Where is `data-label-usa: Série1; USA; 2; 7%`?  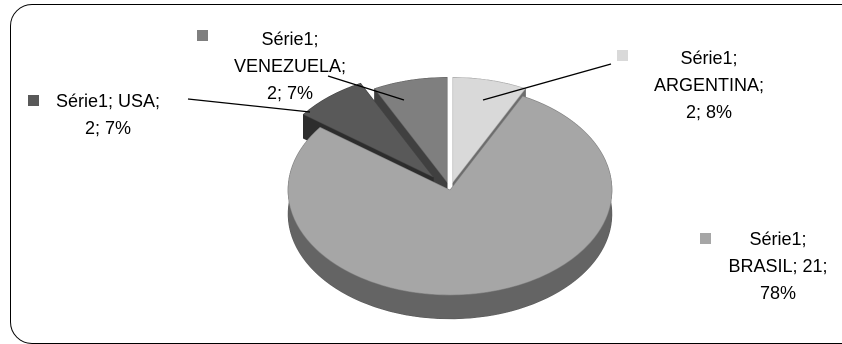
data-label-usa: Série1; USA; 2; 7% is located at coordinates (108, 114).